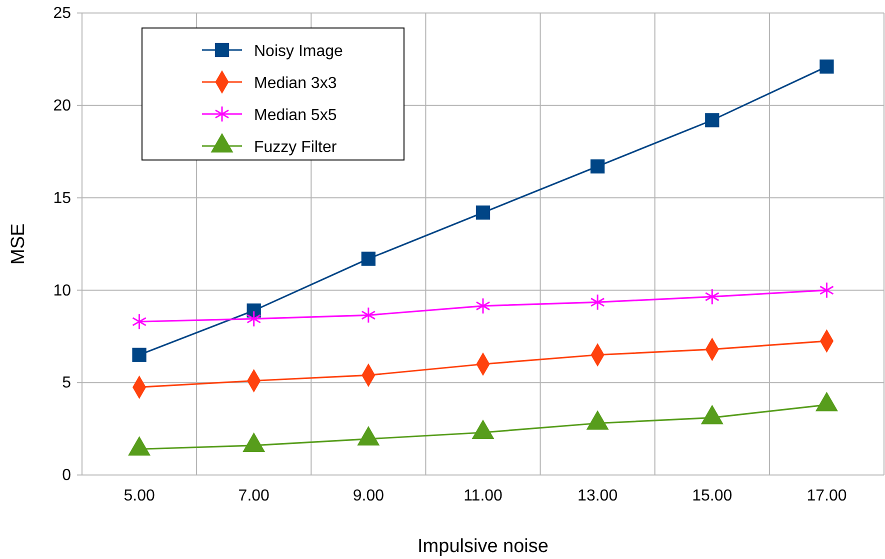 Image resolution: width=885 pixels, height=559 pixels. I want to click on x-tick-label: 15.00, so click(712, 495).